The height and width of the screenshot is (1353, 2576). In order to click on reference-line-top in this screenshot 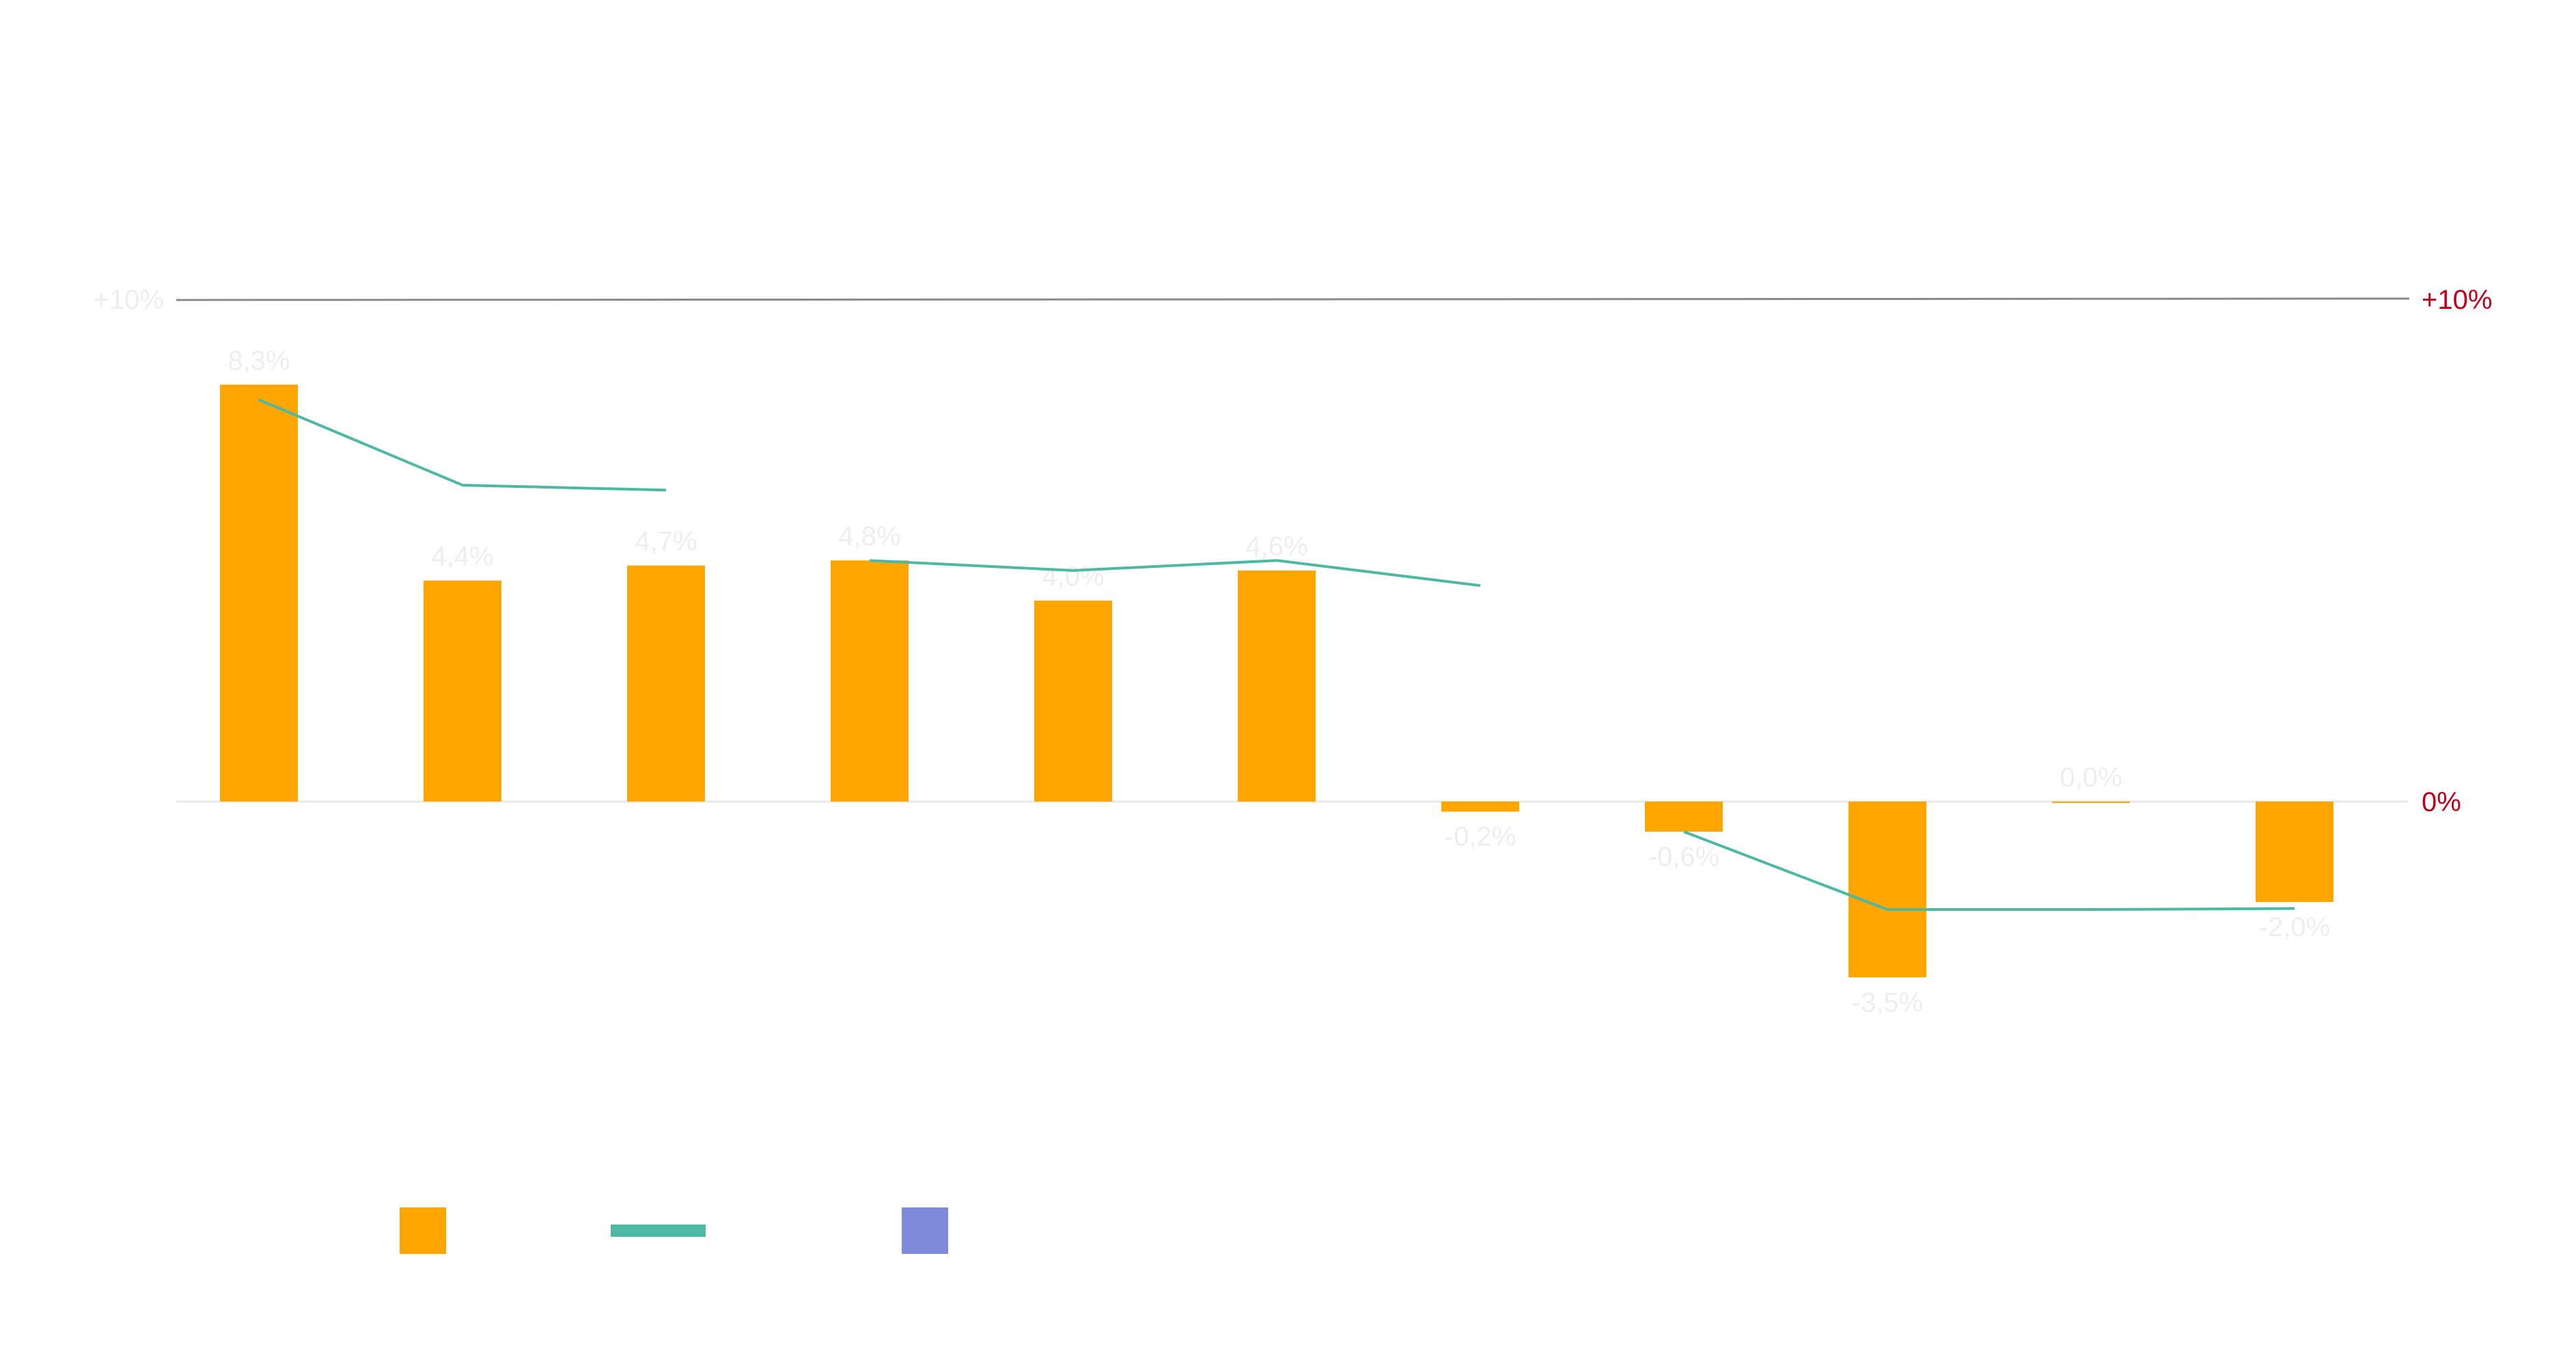, I will do `click(1293, 299)`.